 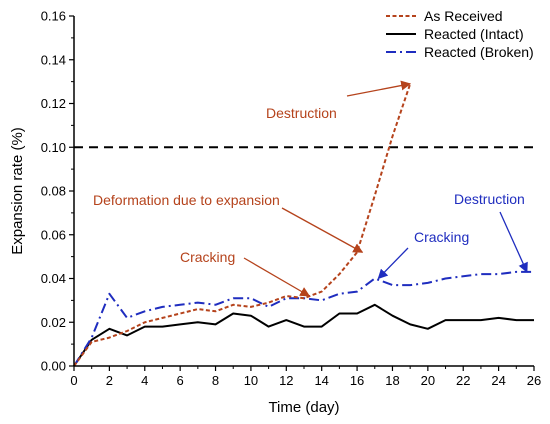 I want to click on y-tick-label: 0.04, so click(x=53, y=278).